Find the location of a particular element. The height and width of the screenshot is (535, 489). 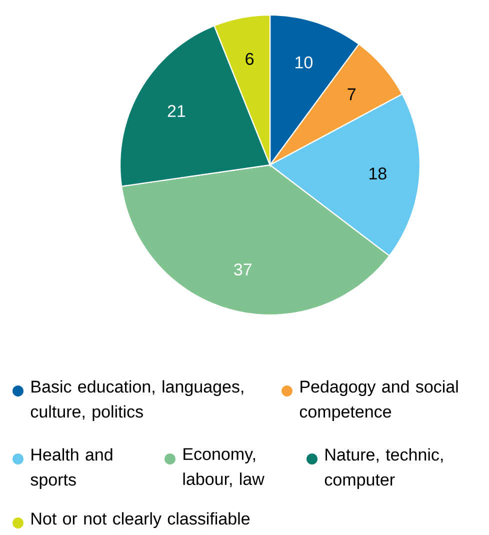

data-label: 18 is located at coordinates (377, 174).